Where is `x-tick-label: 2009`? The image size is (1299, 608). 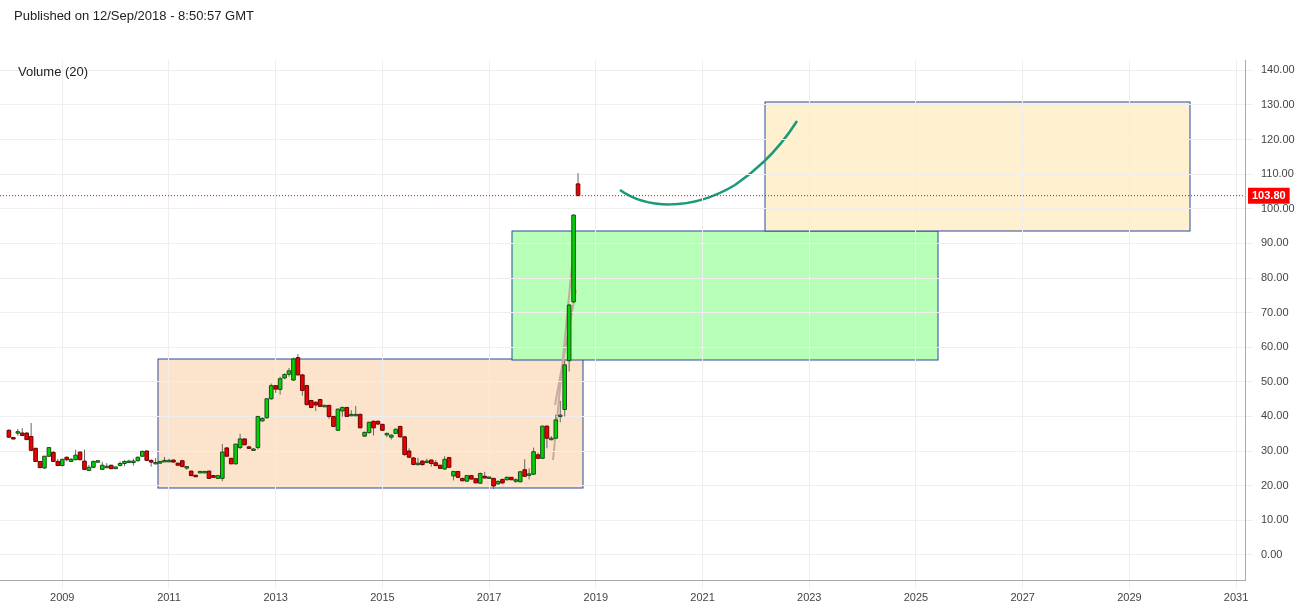
x-tick-label: 2009 is located at coordinates (62, 597).